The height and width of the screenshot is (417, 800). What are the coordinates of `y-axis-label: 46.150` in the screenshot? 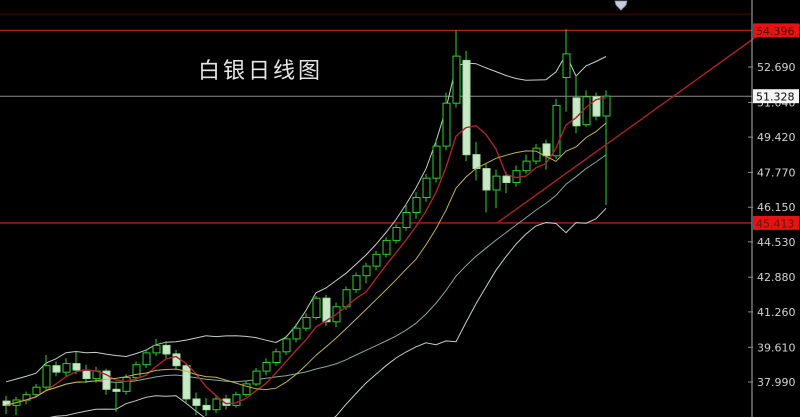 It's located at (776, 207).